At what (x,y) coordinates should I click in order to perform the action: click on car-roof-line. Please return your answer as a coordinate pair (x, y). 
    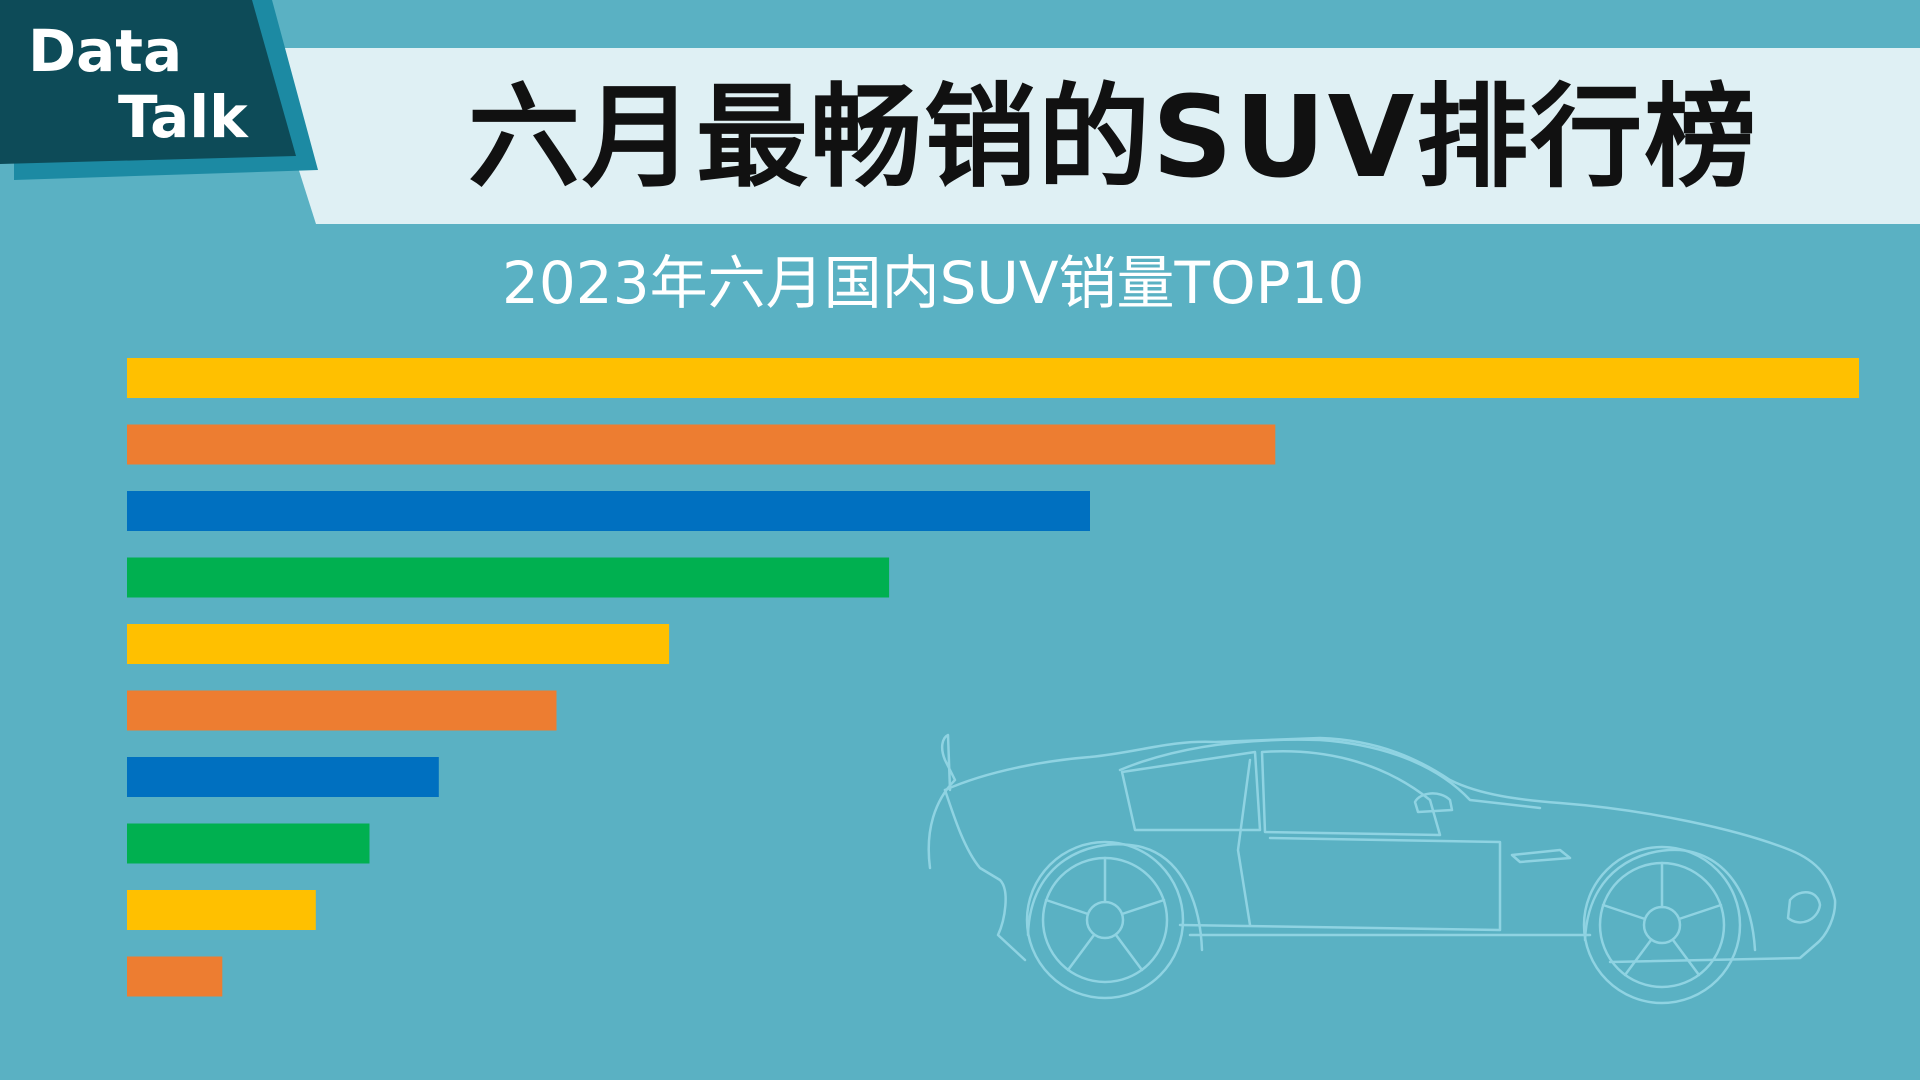
    Looking at the image, I should click on (1330, 774).